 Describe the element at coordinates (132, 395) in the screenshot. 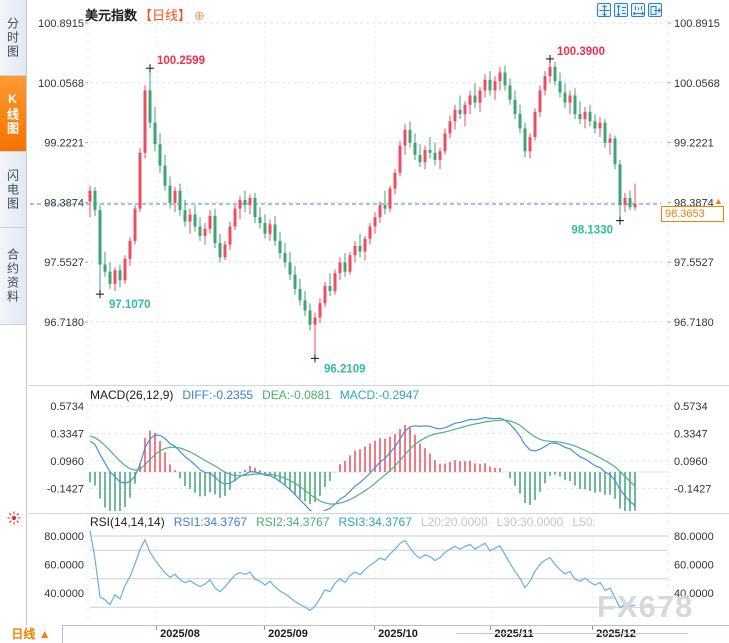

I see `macd-params-label: MACD(26,12,9)` at that location.